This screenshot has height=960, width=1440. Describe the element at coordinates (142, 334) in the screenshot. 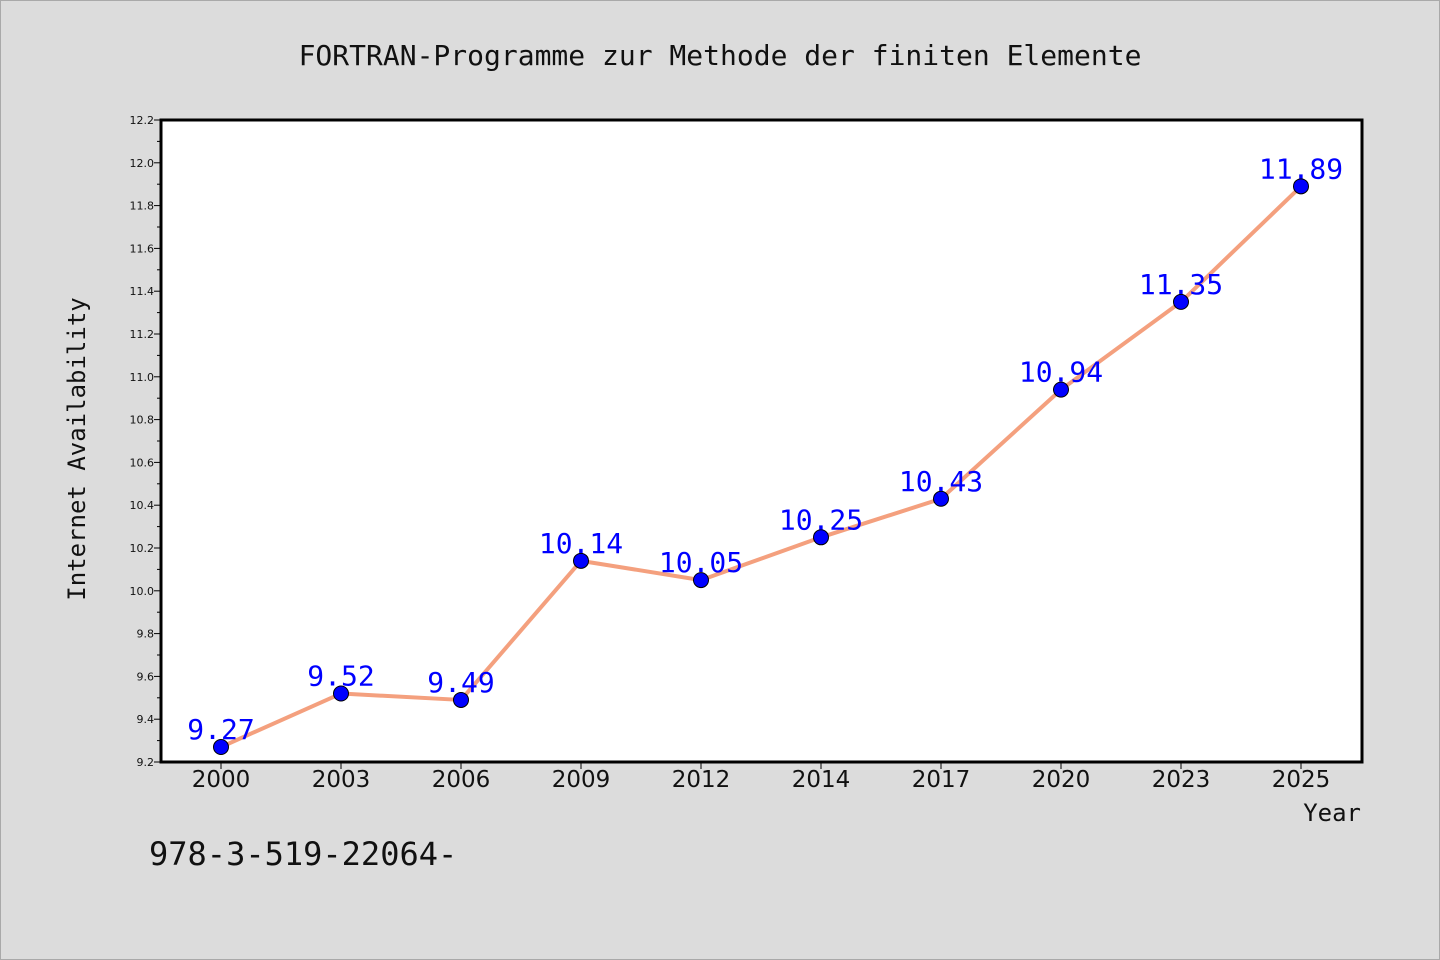

I see `y-tick-label: 11.2` at that location.